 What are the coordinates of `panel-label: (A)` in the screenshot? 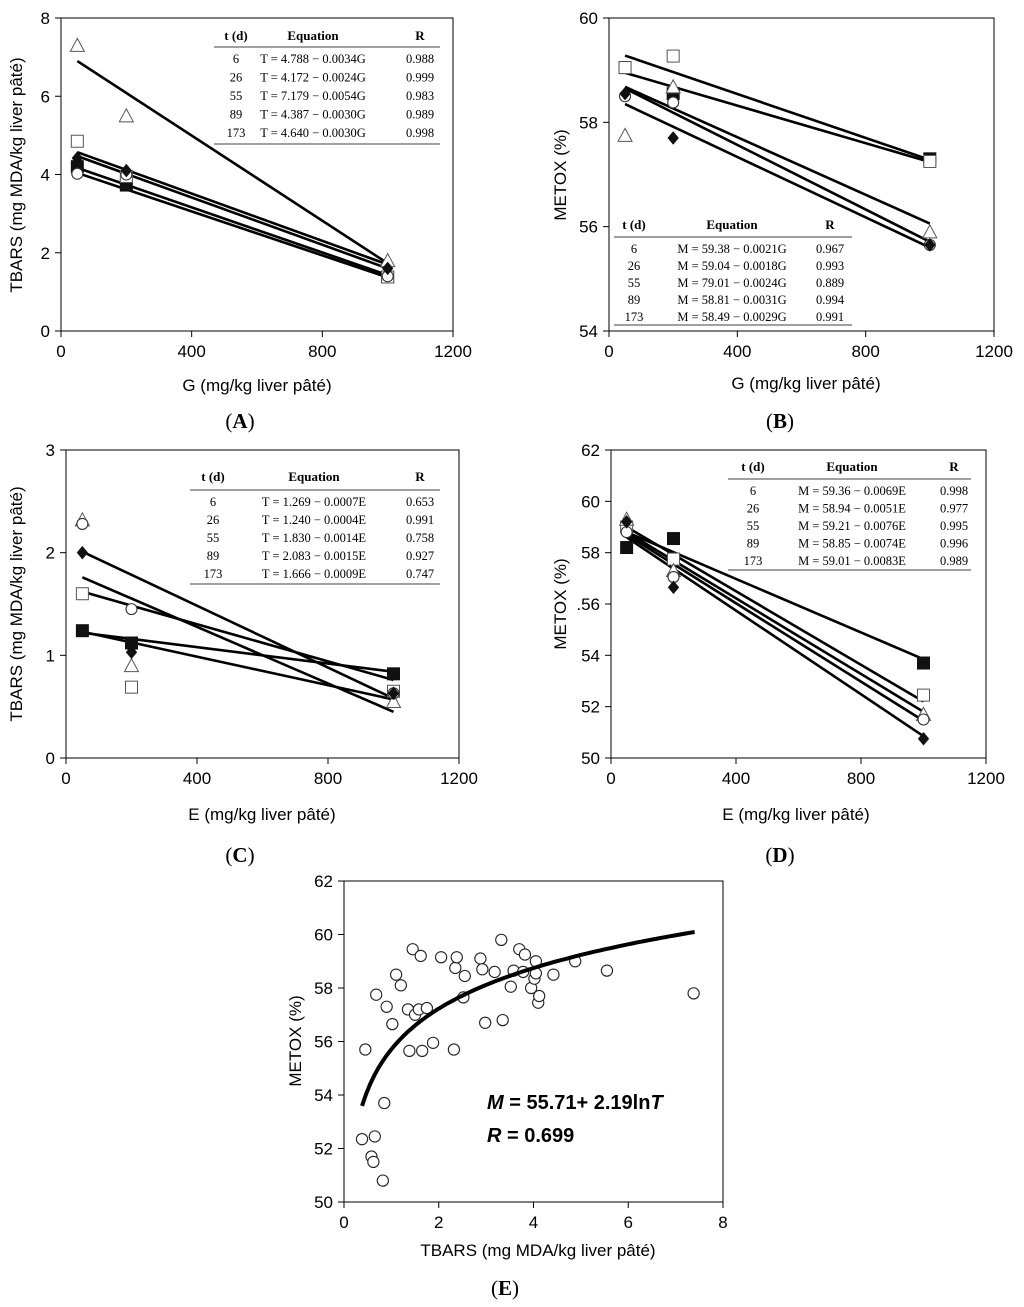 It's located at (239, 421).